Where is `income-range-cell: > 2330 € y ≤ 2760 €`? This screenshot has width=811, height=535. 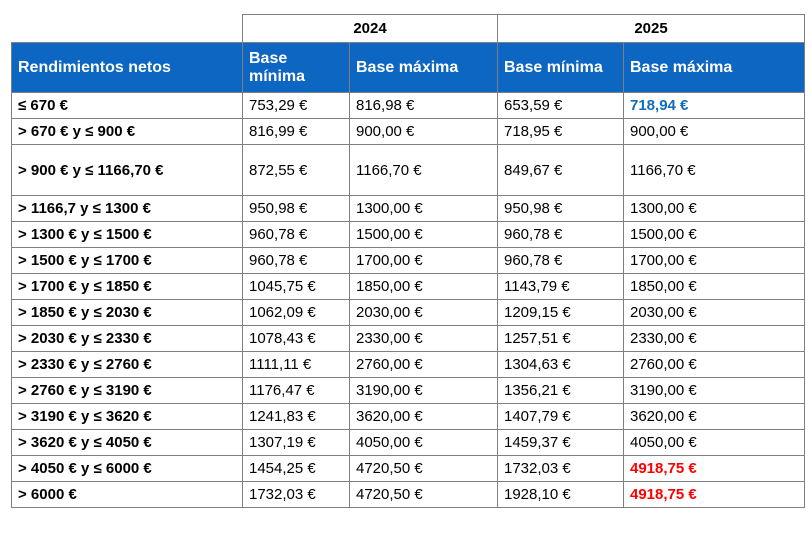 income-range-cell: > 2330 € y ≤ 2760 € is located at coordinates (127, 364).